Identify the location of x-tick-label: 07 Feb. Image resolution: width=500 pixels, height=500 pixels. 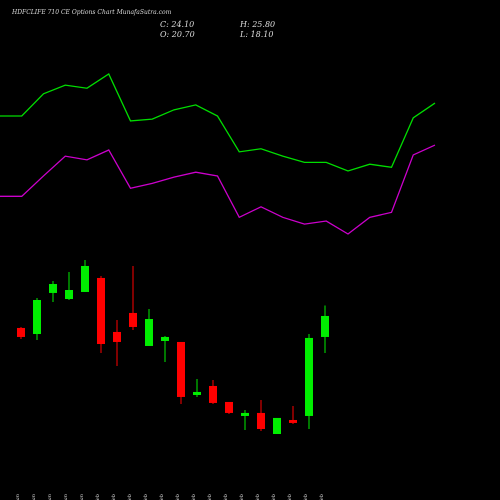
(194, 497).